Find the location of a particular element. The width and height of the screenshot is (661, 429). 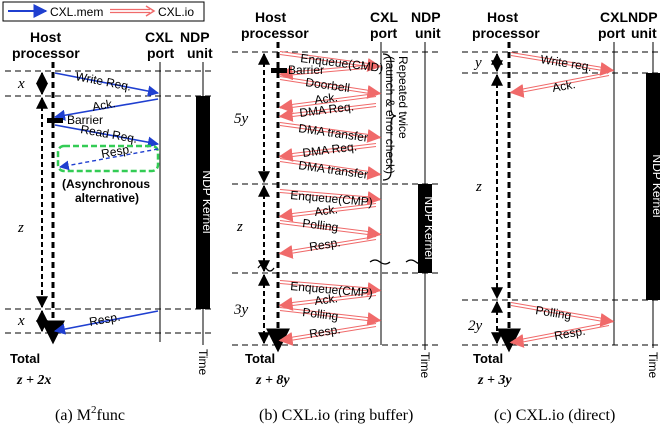

panel-a-ack-arrow is located at coordinates (106, 109).